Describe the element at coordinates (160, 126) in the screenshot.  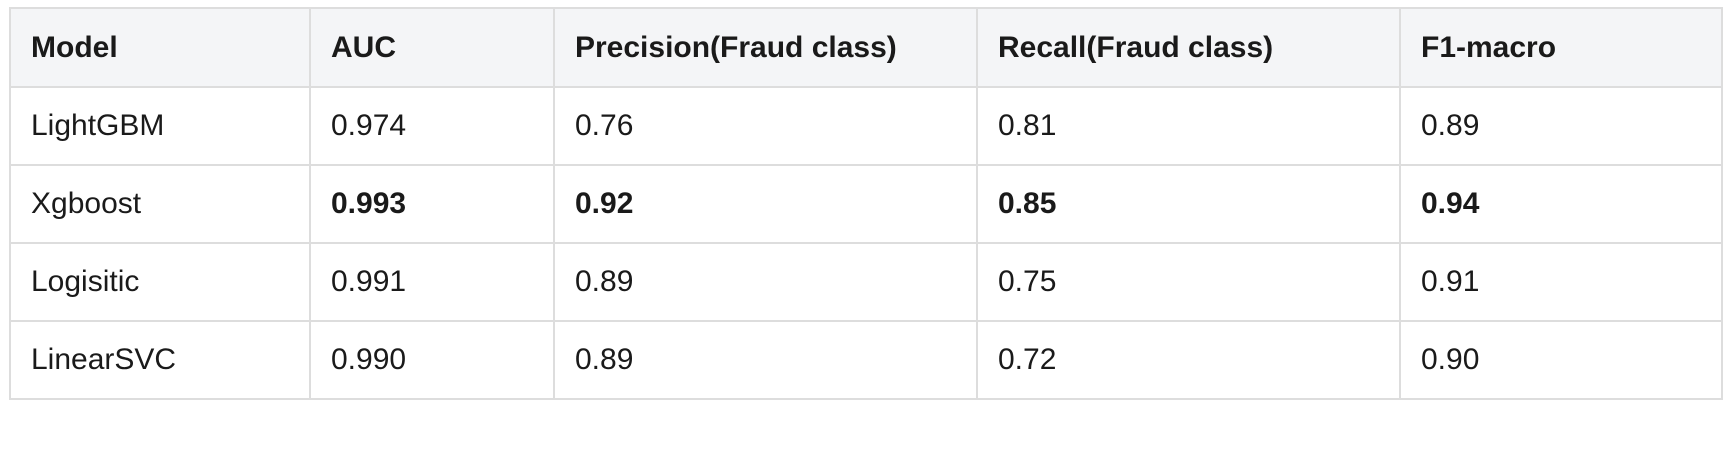
I see `model-name-cell: LightGBM` at that location.